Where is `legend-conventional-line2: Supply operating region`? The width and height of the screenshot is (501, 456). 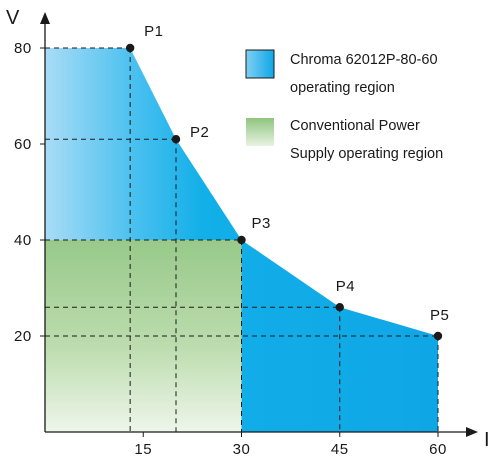 legend-conventional-line2: Supply operating region is located at coordinates (366, 154).